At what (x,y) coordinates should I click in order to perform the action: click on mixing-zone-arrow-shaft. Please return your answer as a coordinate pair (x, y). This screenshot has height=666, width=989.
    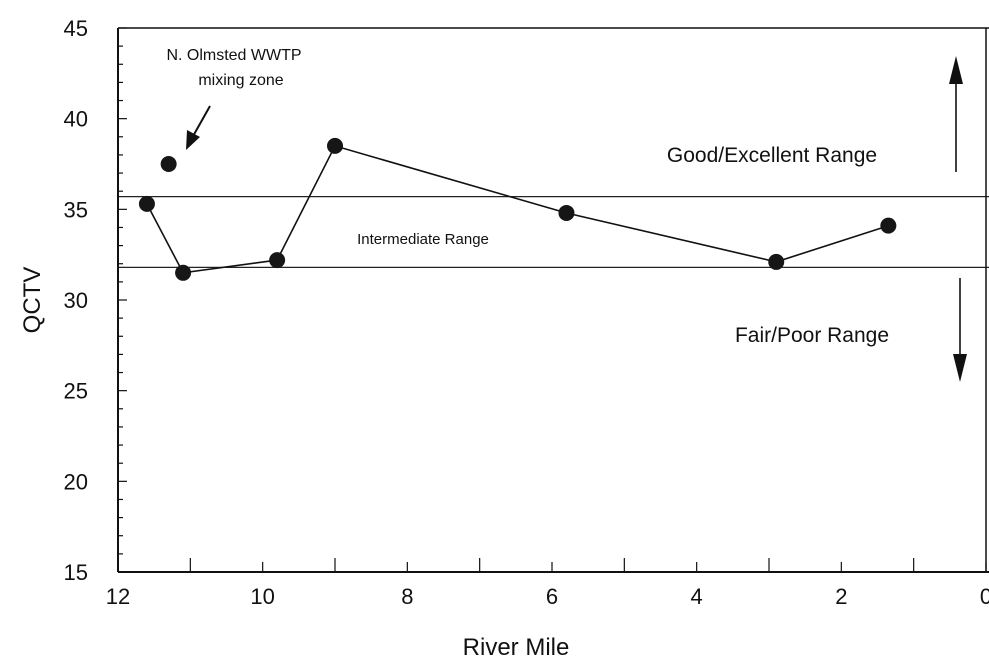
    Looking at the image, I should click on (201, 122).